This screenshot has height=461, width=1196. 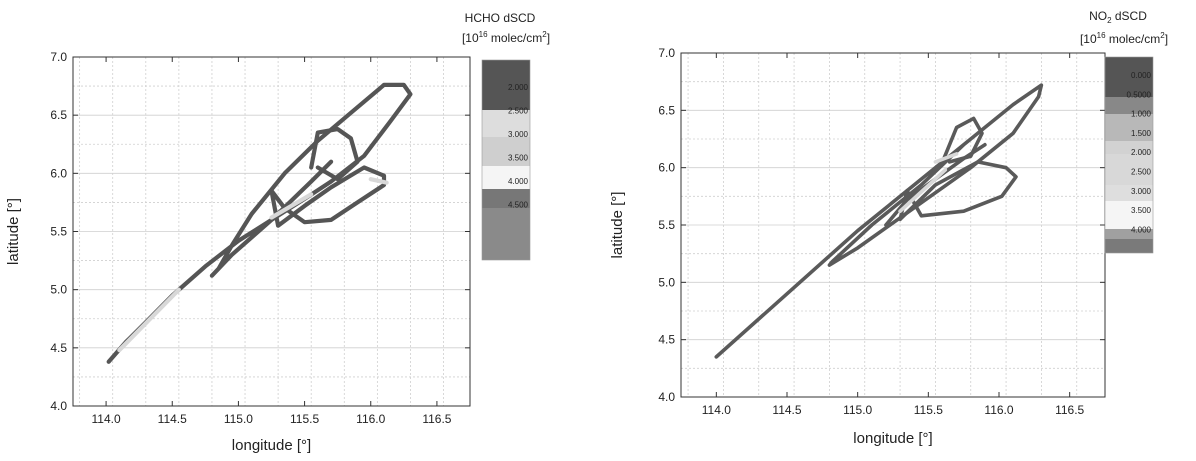 I want to click on colorbar-label: 0.000, so click(x=1141, y=75).